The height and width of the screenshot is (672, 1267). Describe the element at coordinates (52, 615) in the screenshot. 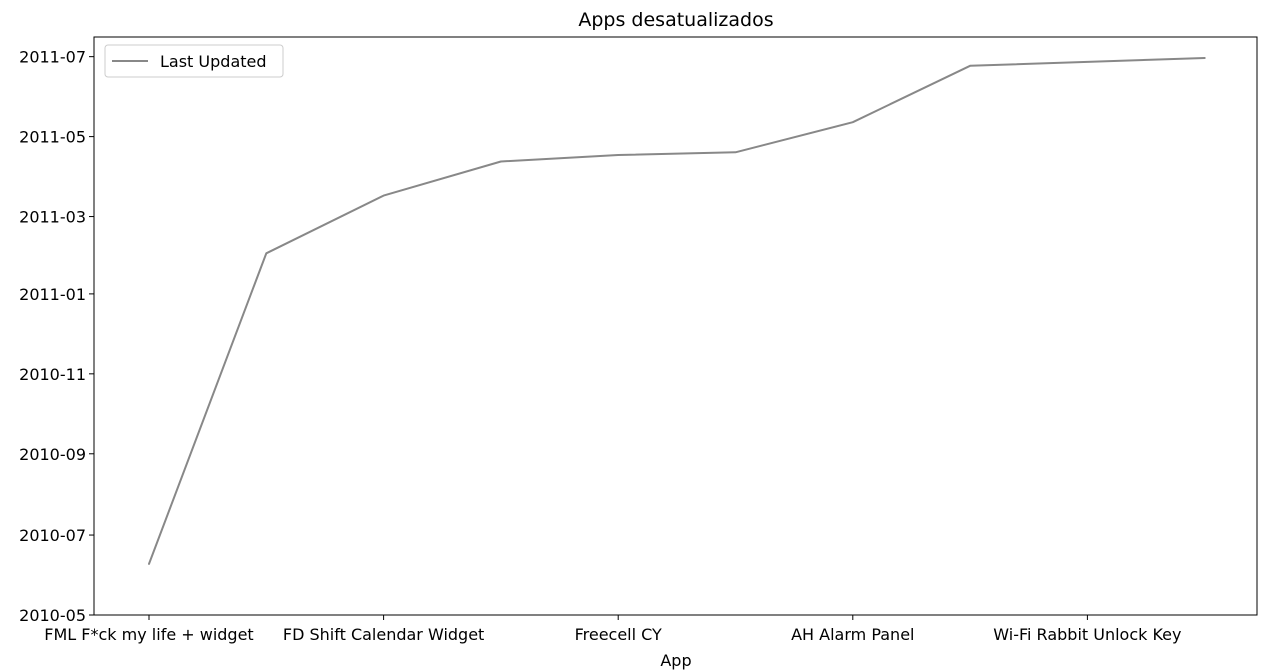

I see `y-tick-label: 2010-05` at that location.